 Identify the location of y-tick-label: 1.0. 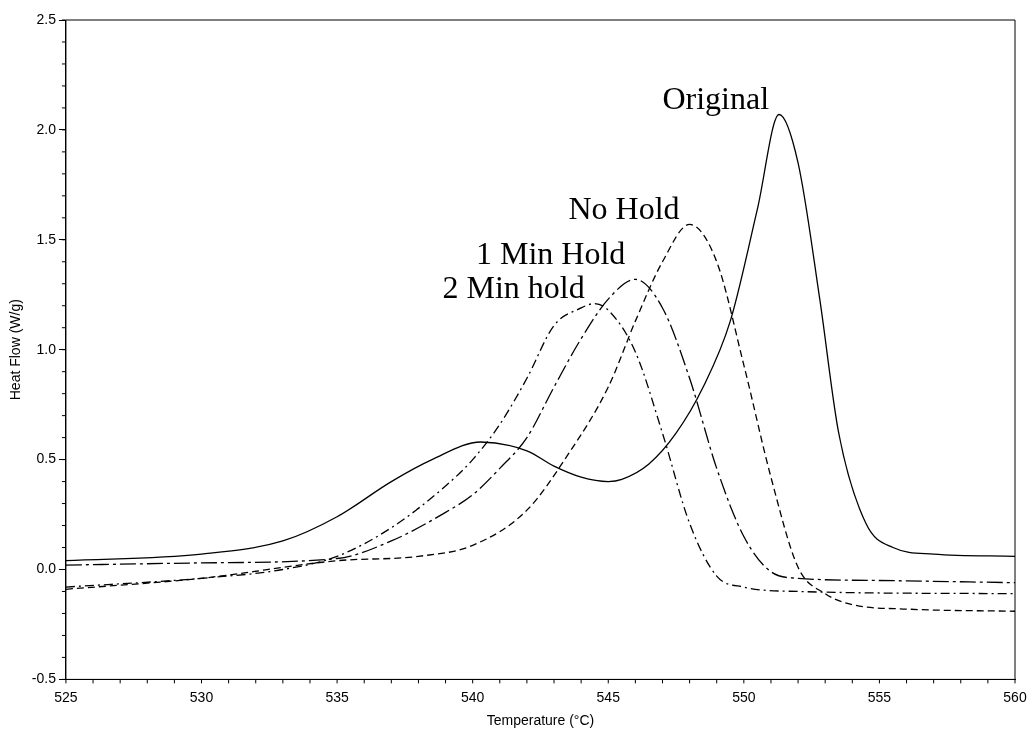
(46, 348).